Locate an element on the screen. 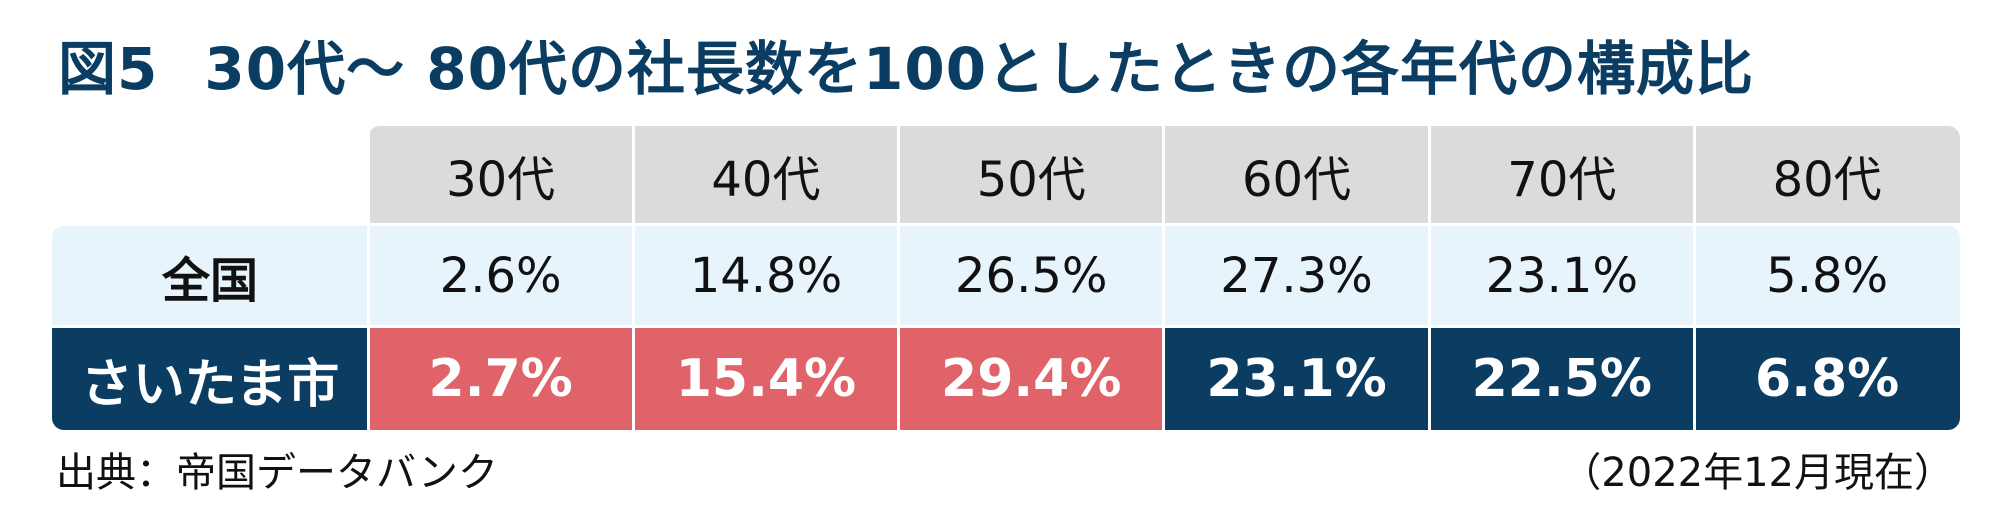  title-text: 30代～ 80代の社長数を100としたときの各年代の構成比 is located at coordinates (979, 69).